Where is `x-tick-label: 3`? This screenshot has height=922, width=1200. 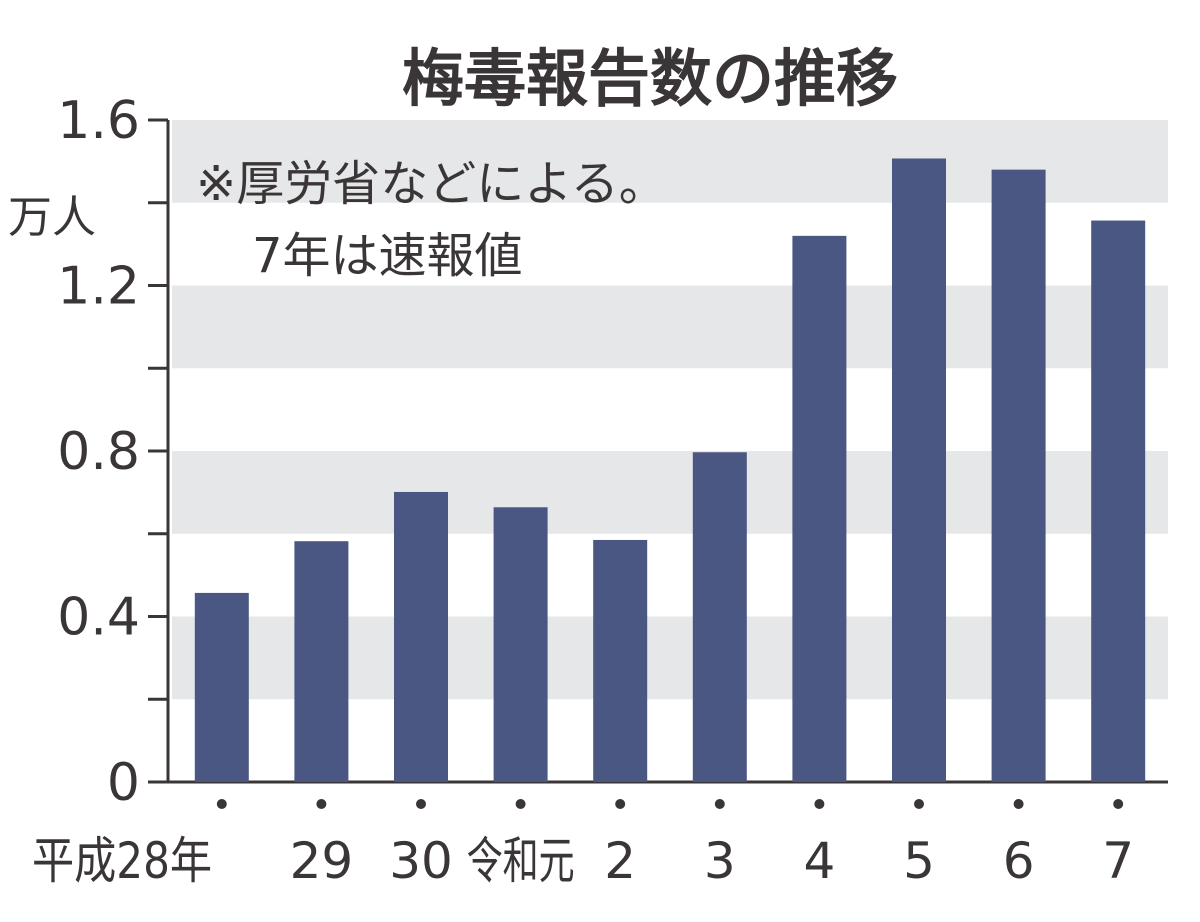 x-tick-label: 3 is located at coordinates (720, 861).